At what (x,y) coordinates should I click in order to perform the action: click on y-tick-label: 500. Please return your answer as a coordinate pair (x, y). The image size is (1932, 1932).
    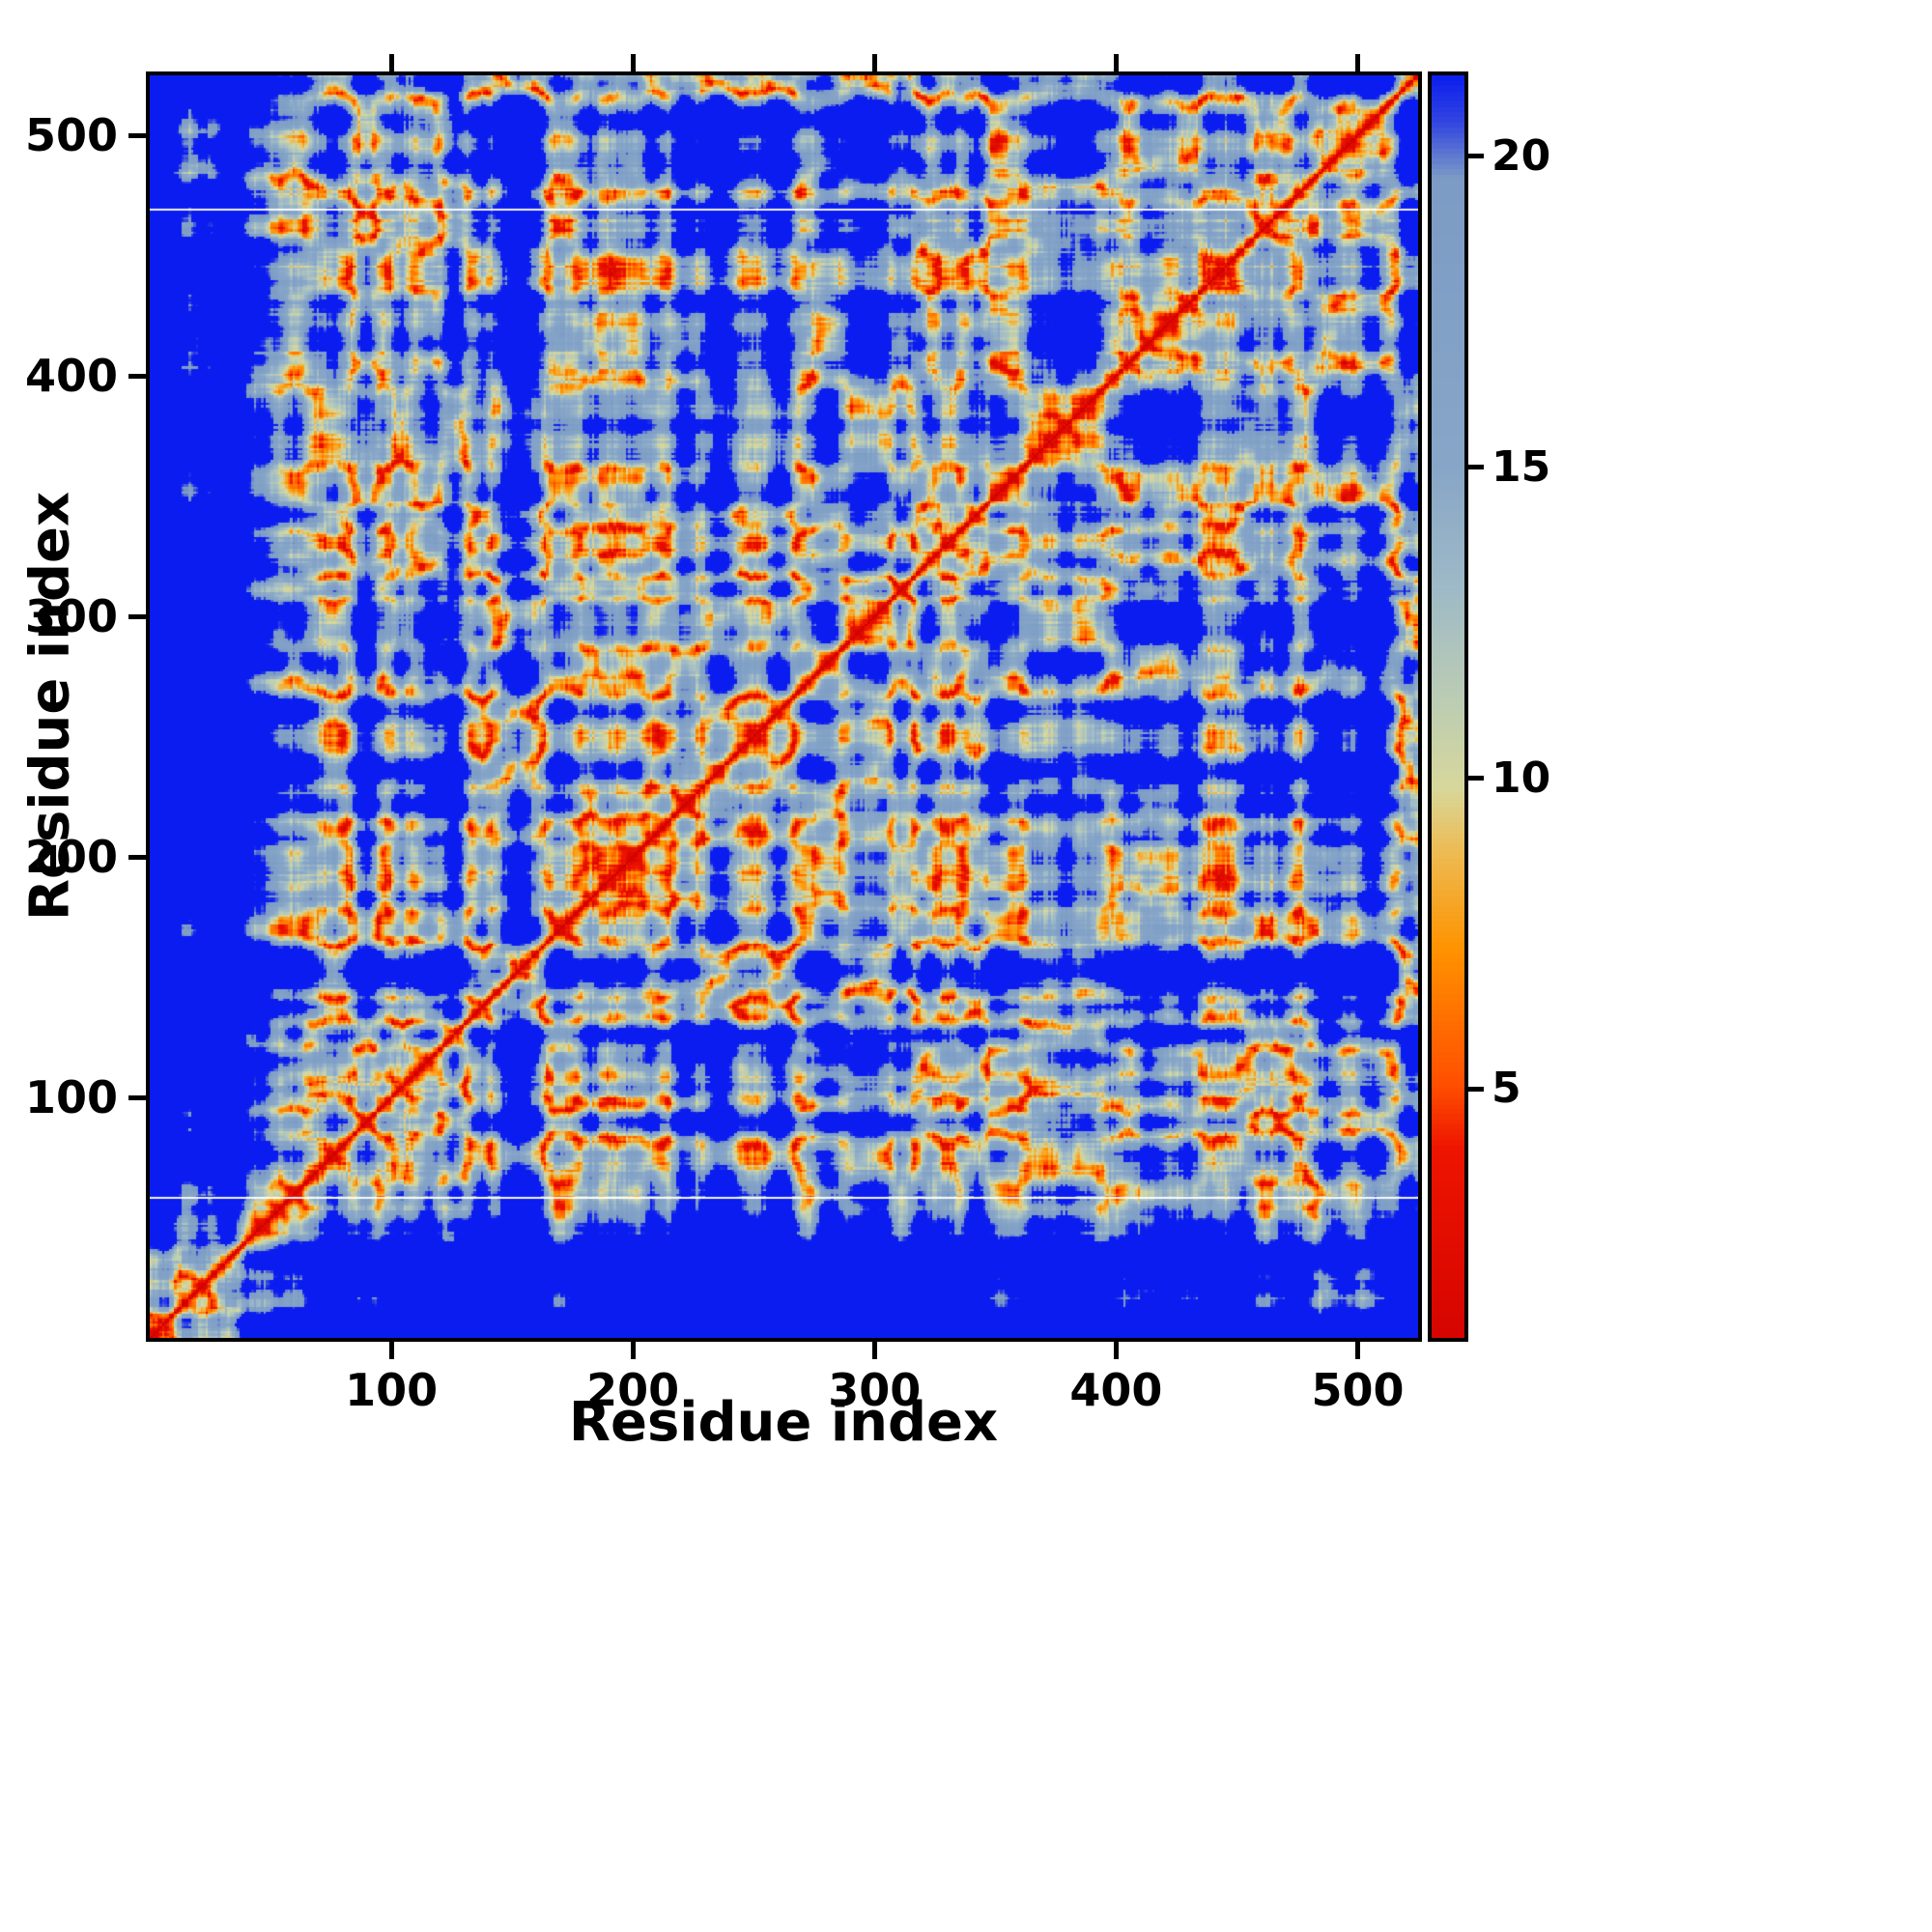
    Looking at the image, I should click on (71, 135).